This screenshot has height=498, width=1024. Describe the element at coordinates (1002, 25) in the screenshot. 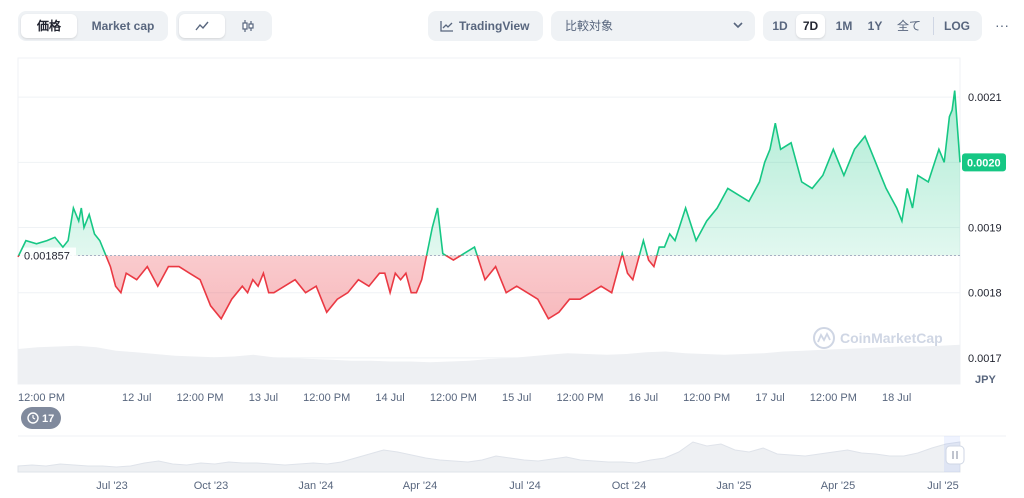

I see `more-options-button: ···` at that location.